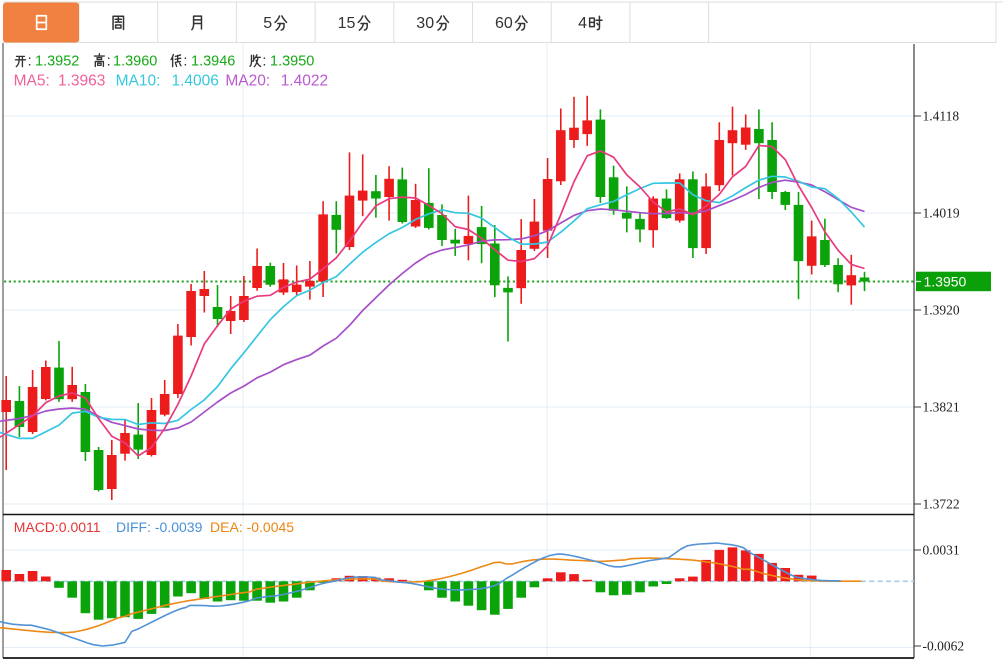 The image size is (1003, 667). I want to click on svg-text: 1.3946, so click(213, 62).